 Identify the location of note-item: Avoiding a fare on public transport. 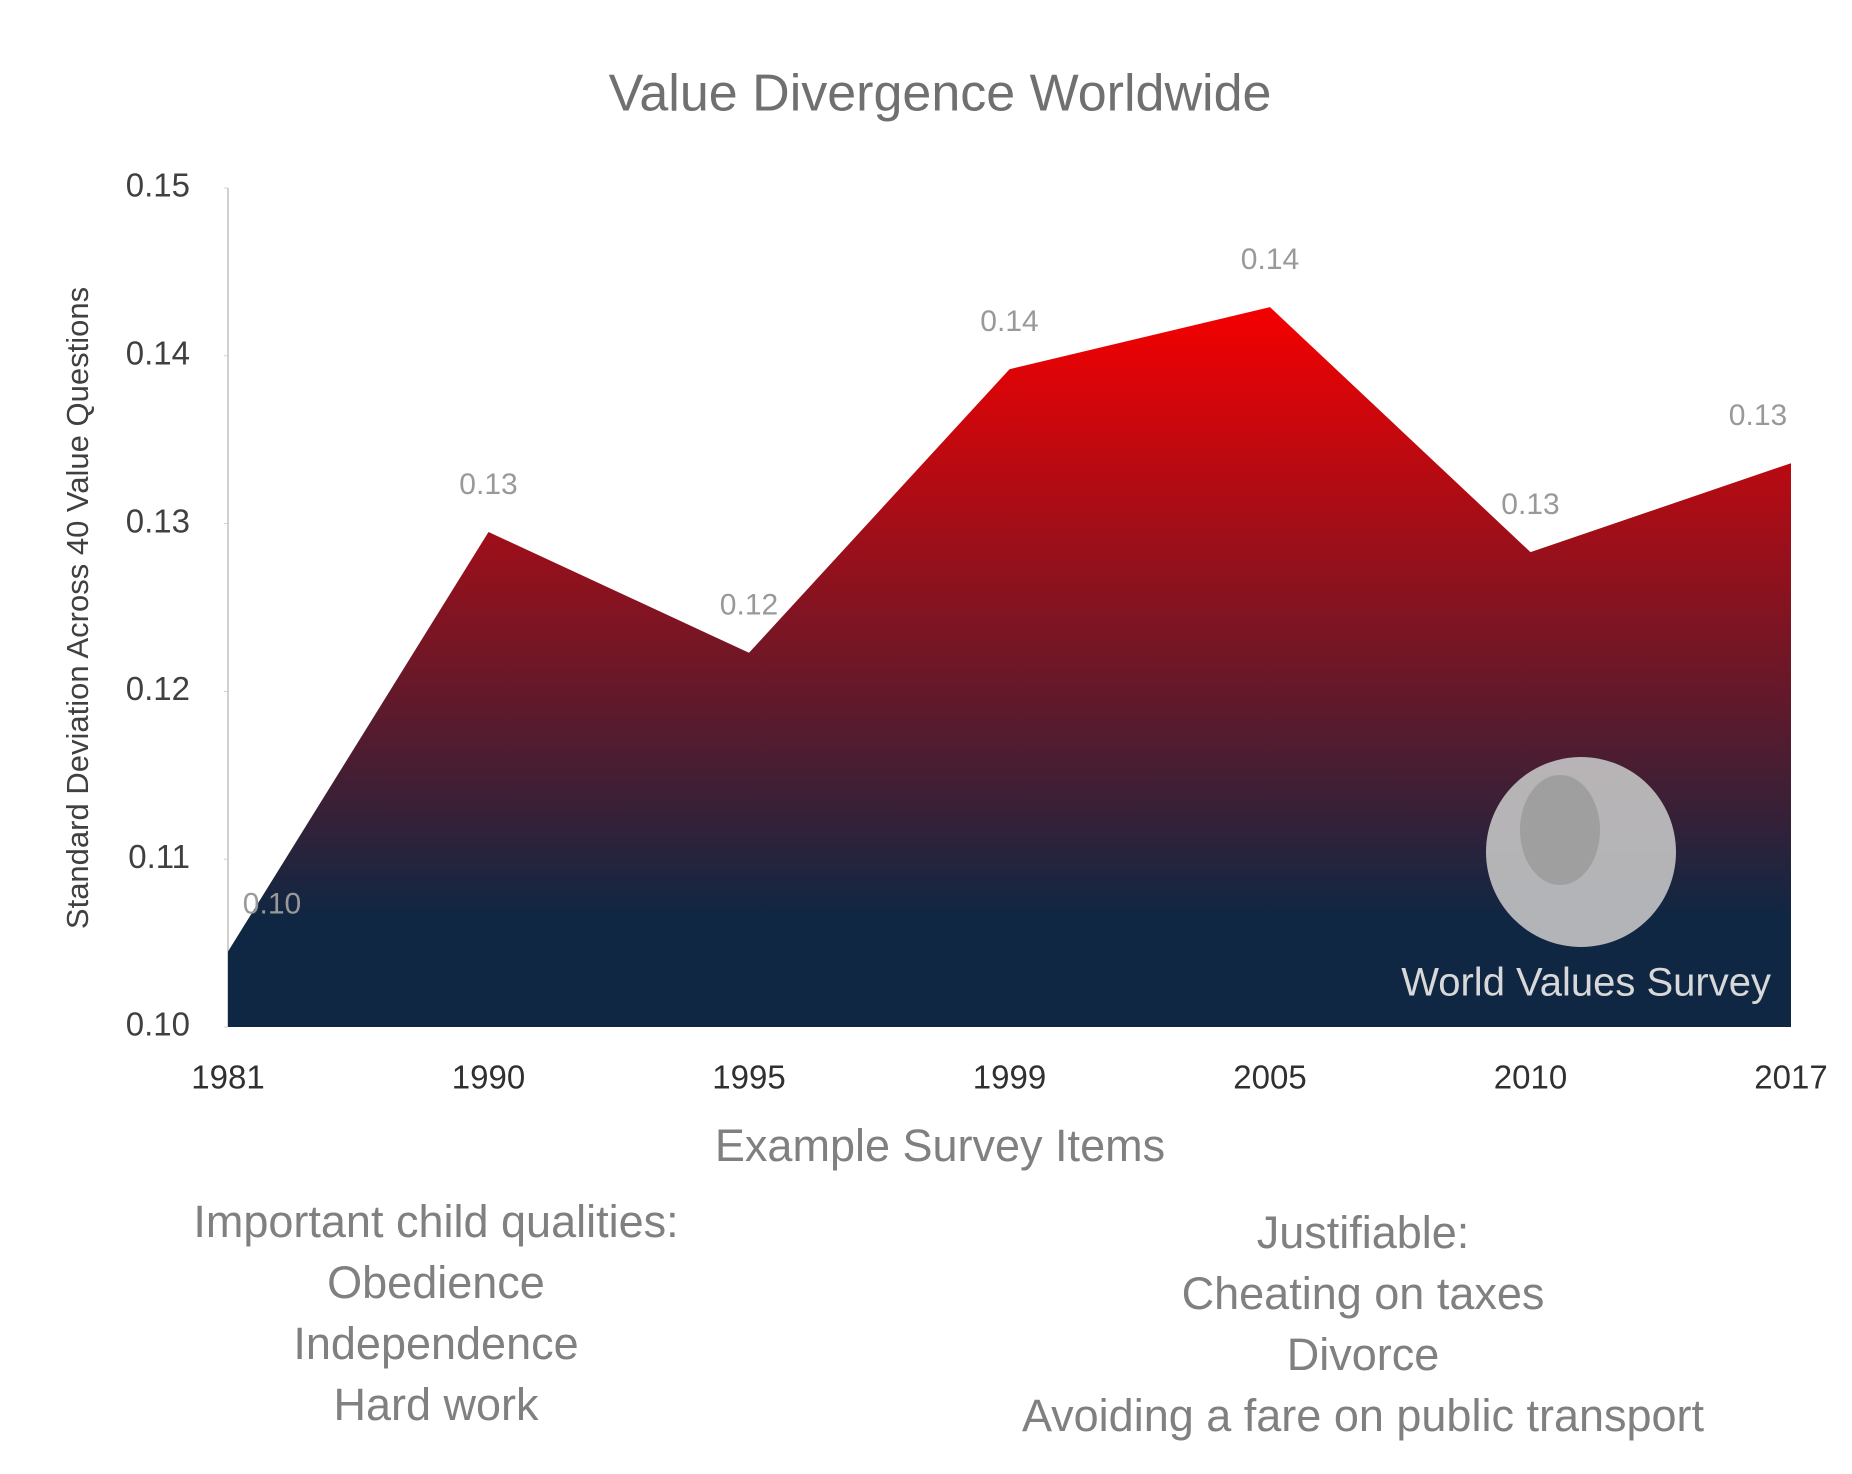
(1363, 1415).